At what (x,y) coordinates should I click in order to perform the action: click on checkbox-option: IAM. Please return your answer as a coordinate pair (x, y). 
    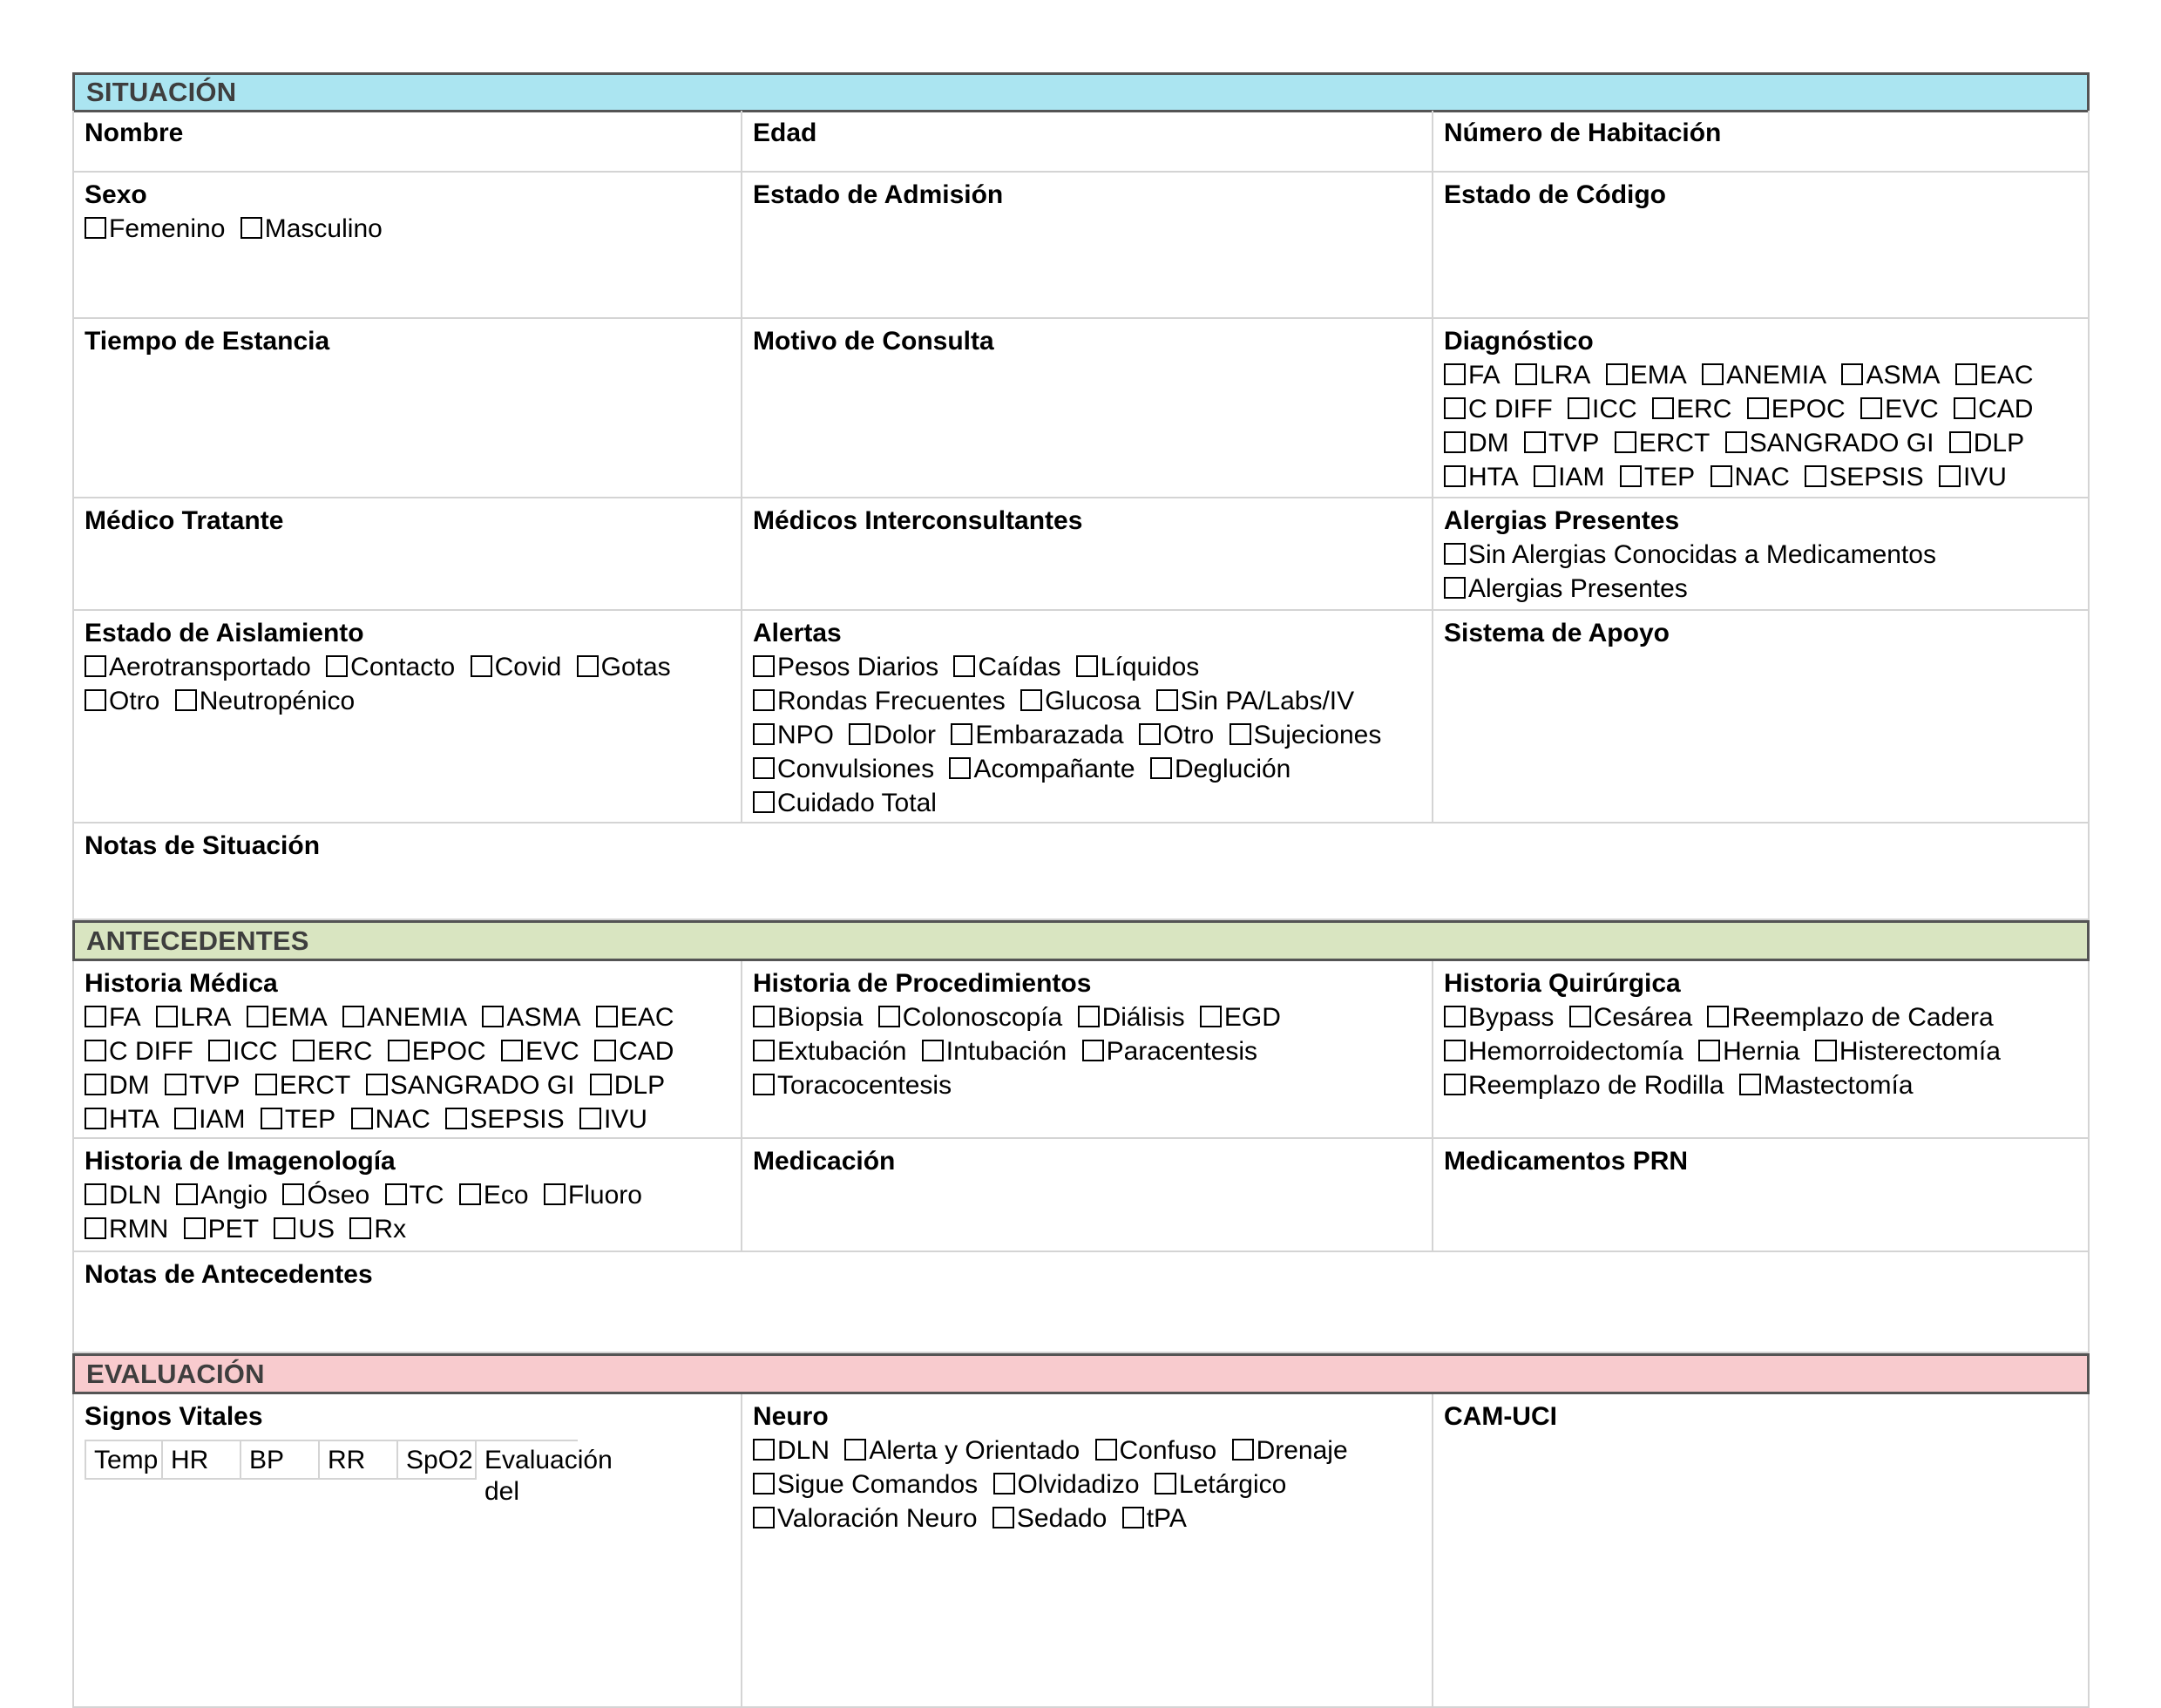
    Looking at the image, I should click on (209, 1119).